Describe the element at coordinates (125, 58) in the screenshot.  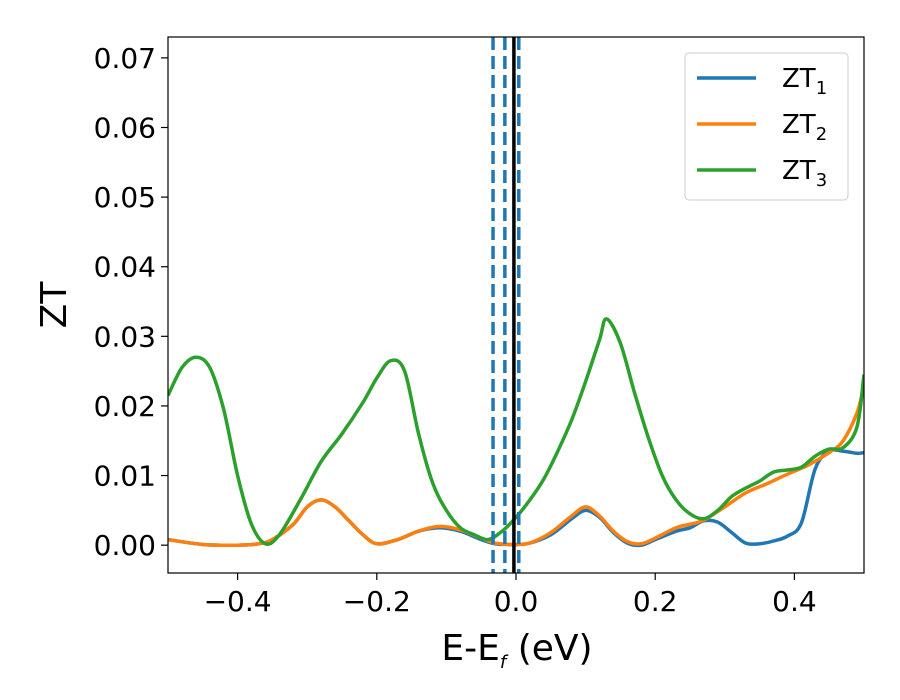
I see `y-tick-label: 0.07` at that location.